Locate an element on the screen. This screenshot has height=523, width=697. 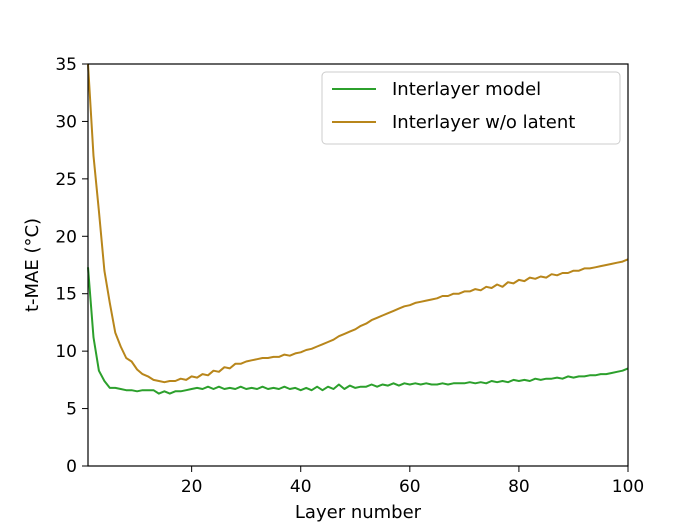
legend-label-interlayer-model: Interlayer model is located at coordinates (466, 89).